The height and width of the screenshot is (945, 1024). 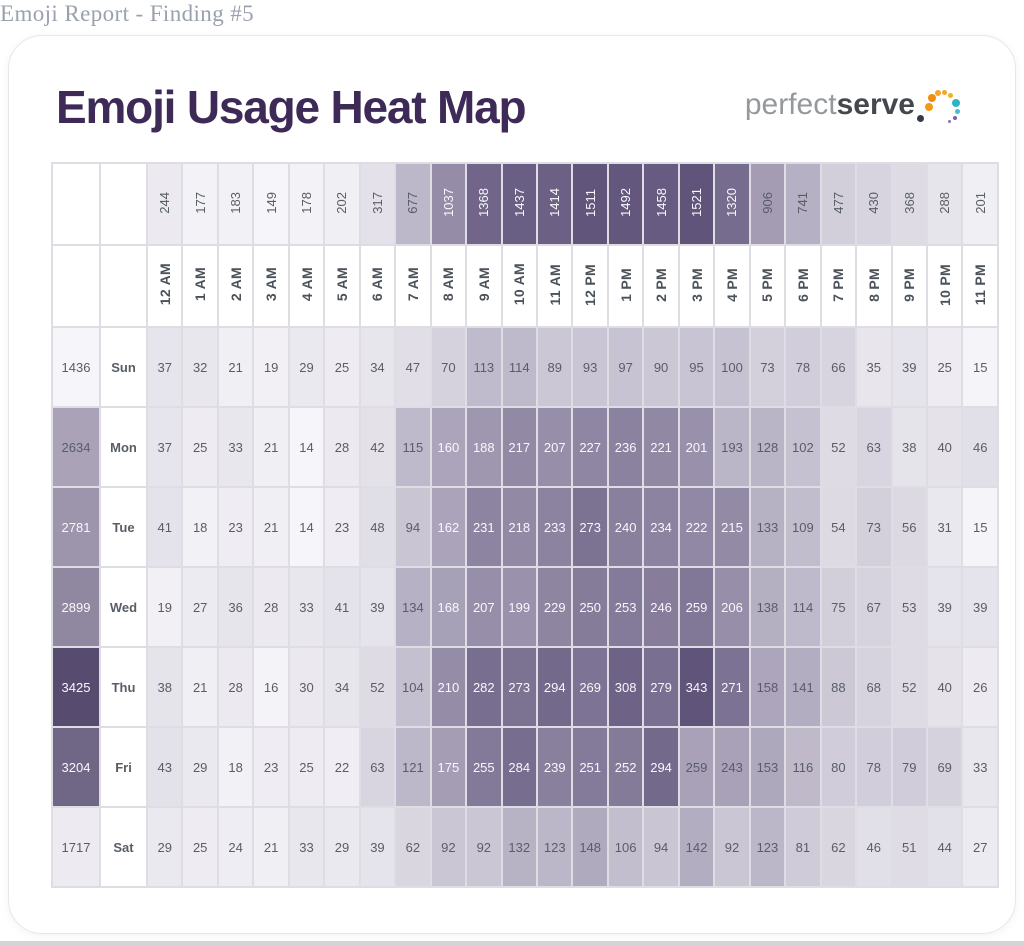 What do you see at coordinates (803, 767) in the screenshot?
I see `heatmap-cell: 116` at bounding box center [803, 767].